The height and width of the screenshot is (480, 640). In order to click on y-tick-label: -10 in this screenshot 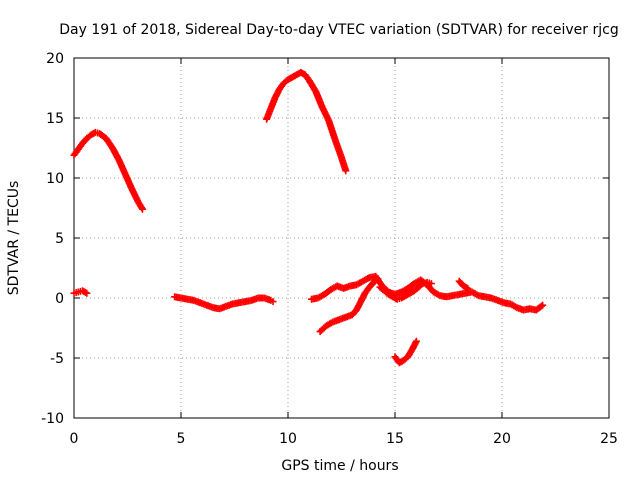, I will do `click(52, 419)`.